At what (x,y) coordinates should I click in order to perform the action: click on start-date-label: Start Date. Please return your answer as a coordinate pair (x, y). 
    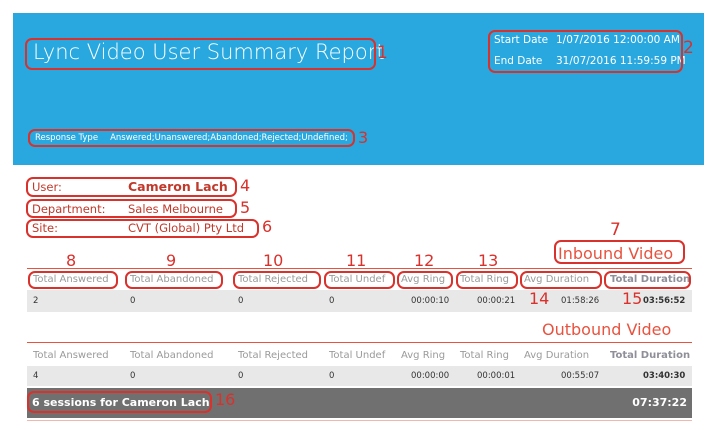
    Looking at the image, I should click on (521, 40).